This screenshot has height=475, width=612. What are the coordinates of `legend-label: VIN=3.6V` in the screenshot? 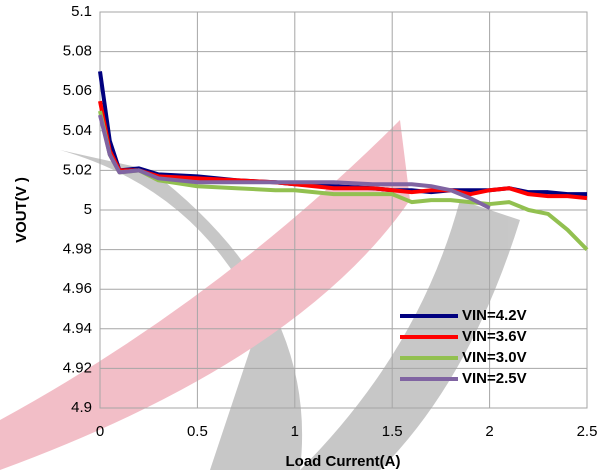 It's located at (494, 336).